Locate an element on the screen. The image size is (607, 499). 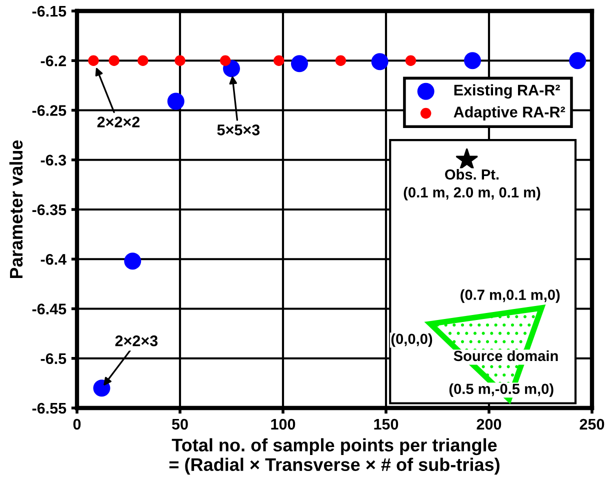
y-tick-label: -6.4 is located at coordinates (53, 259).